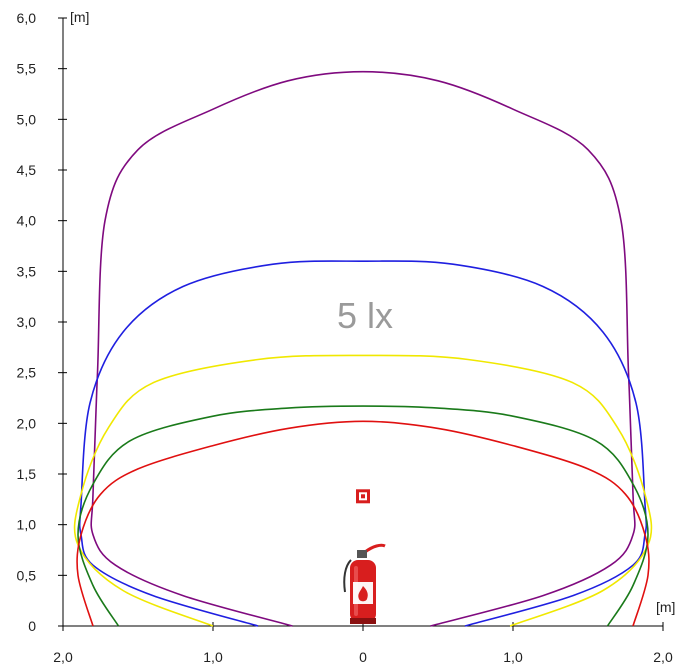 The image size is (683, 670). Describe the element at coordinates (27, 423) in the screenshot. I see `y-tick-label: 2,0` at that location.